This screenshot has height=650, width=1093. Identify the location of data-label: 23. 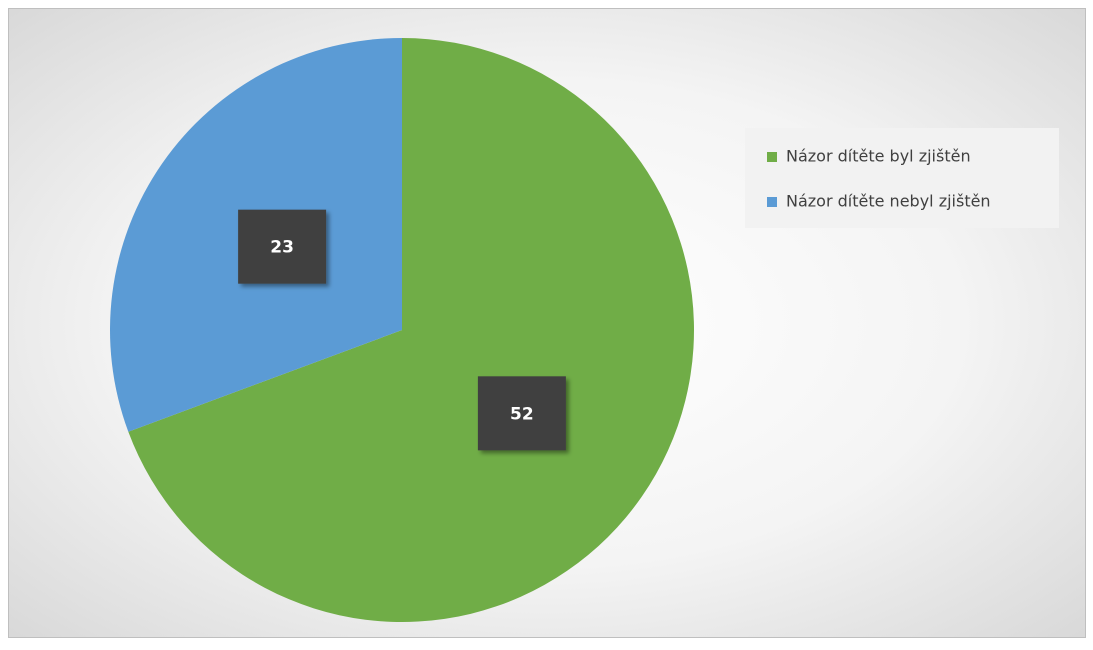
(282, 248).